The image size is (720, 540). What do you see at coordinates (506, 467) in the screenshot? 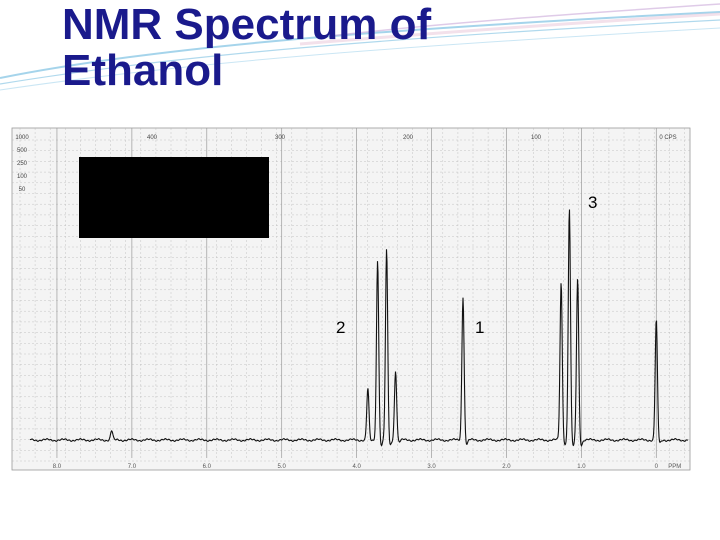
I see `x-tick-label: 2.0` at bounding box center [506, 467].